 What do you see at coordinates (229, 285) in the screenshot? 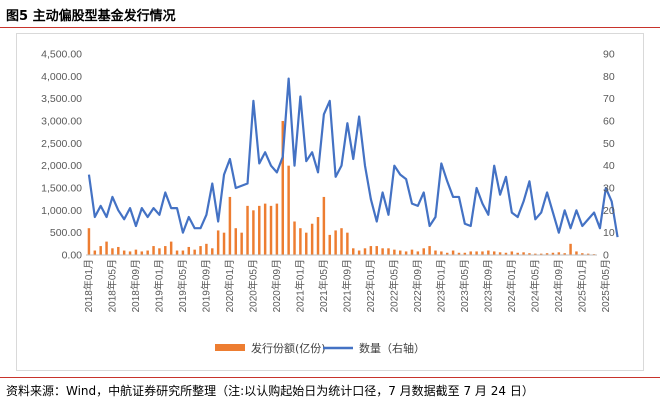
I see `x-tick-label: 2020年01月` at bounding box center [229, 285].